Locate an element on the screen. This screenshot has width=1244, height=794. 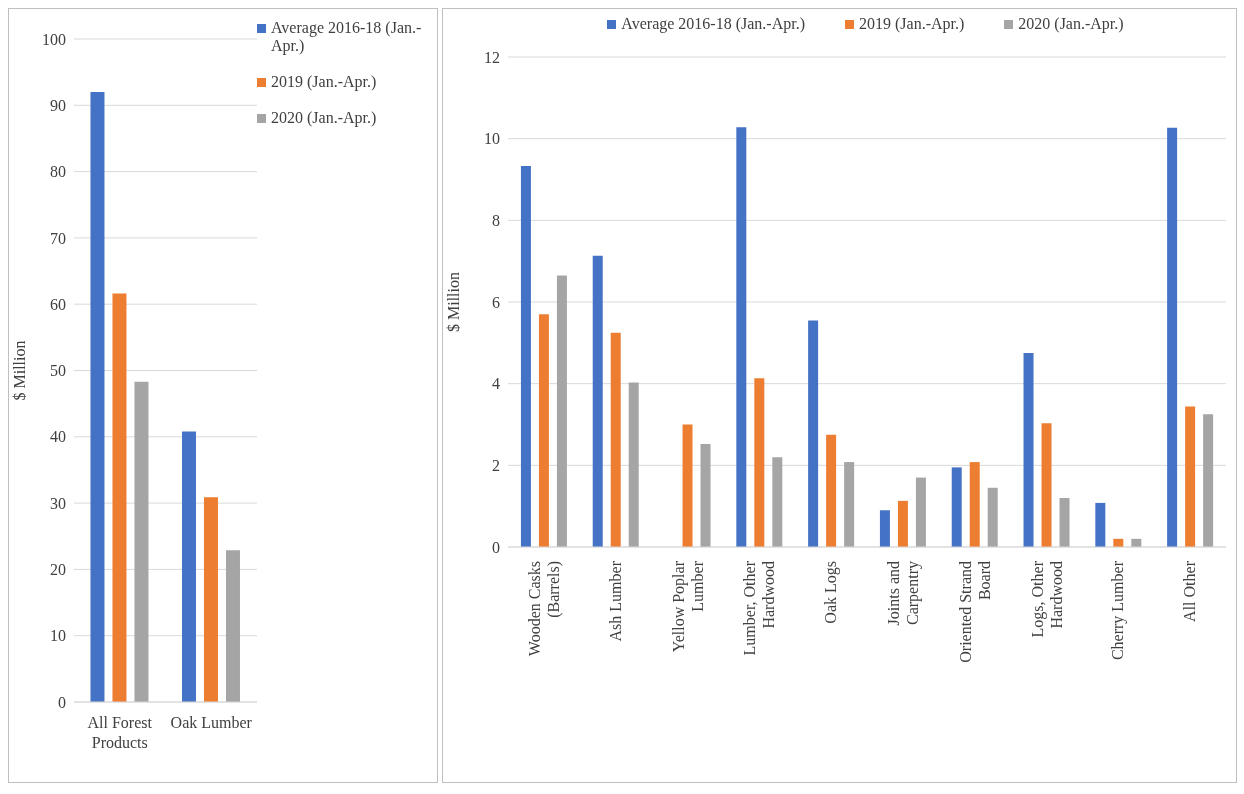
x-tick-label: All Other is located at coordinates (1190, 591).